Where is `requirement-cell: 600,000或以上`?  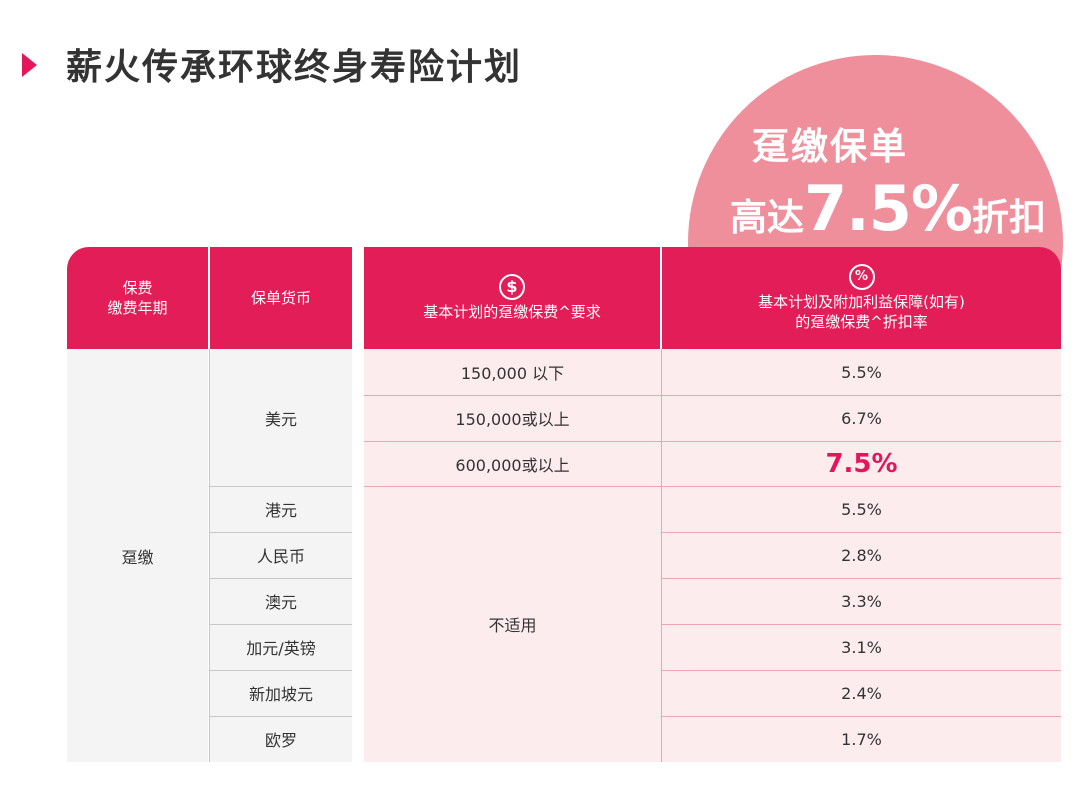 requirement-cell: 600,000或以上 is located at coordinates (512, 465).